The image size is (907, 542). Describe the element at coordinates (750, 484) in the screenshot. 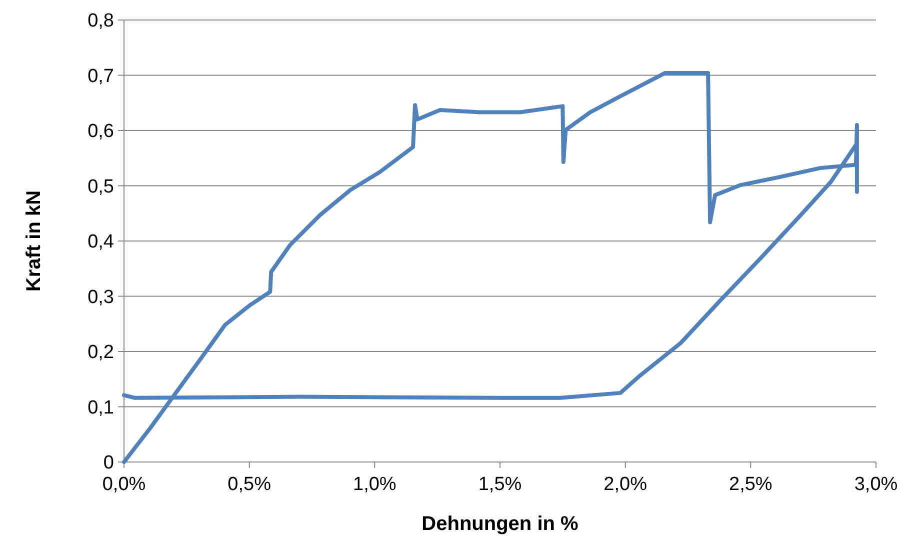

I see `x-tick-label: 2,5%` at that location.